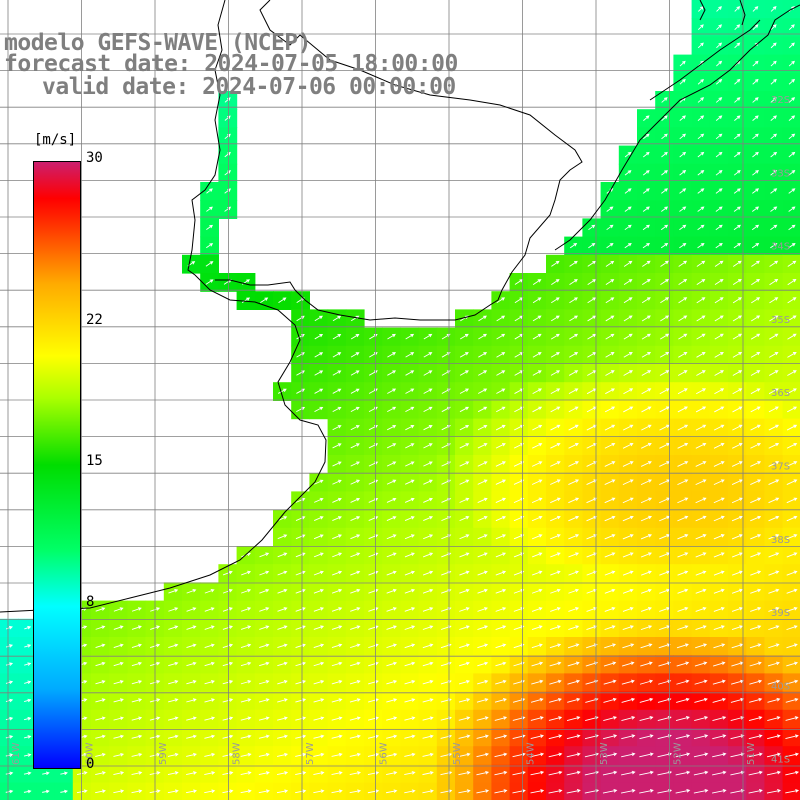 The image size is (800, 800). Describe the element at coordinates (780, 100) in the screenshot. I see `latitude-label: 32S` at that location.